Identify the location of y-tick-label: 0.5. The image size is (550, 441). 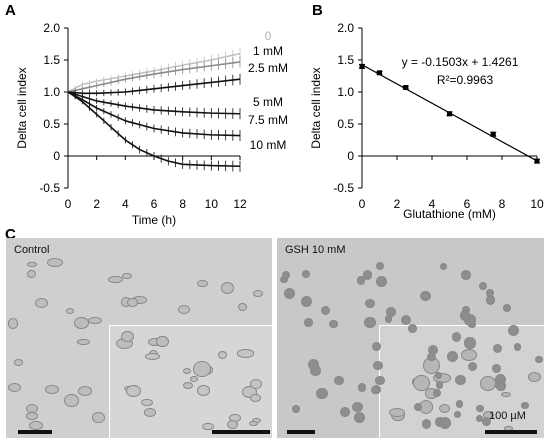
(345, 124).